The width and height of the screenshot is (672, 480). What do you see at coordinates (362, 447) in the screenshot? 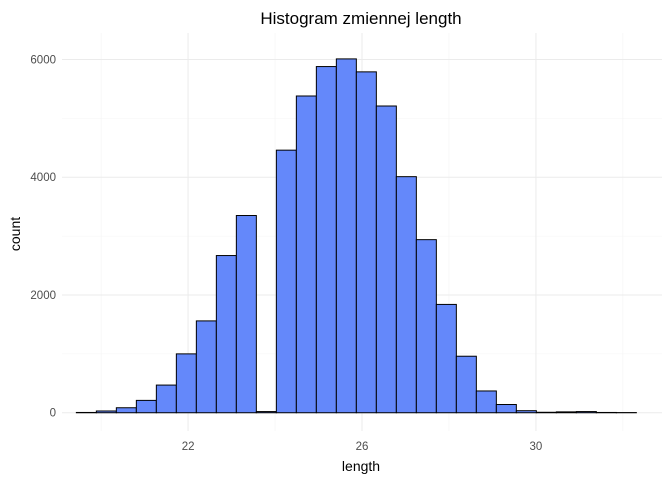
I see `x-tick-label: 26` at bounding box center [362, 447].